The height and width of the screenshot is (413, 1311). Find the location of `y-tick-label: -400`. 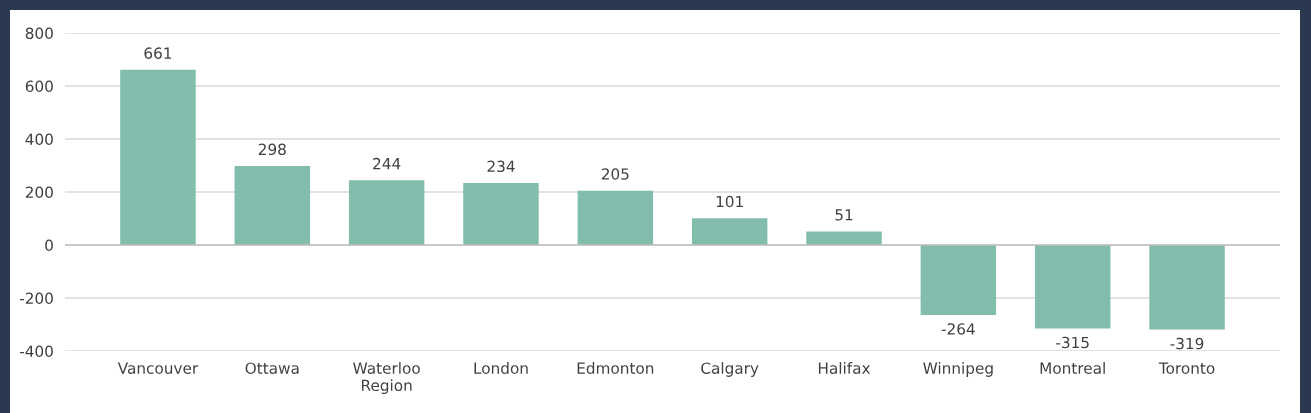

y-tick-label: -400 is located at coordinates (36, 351).